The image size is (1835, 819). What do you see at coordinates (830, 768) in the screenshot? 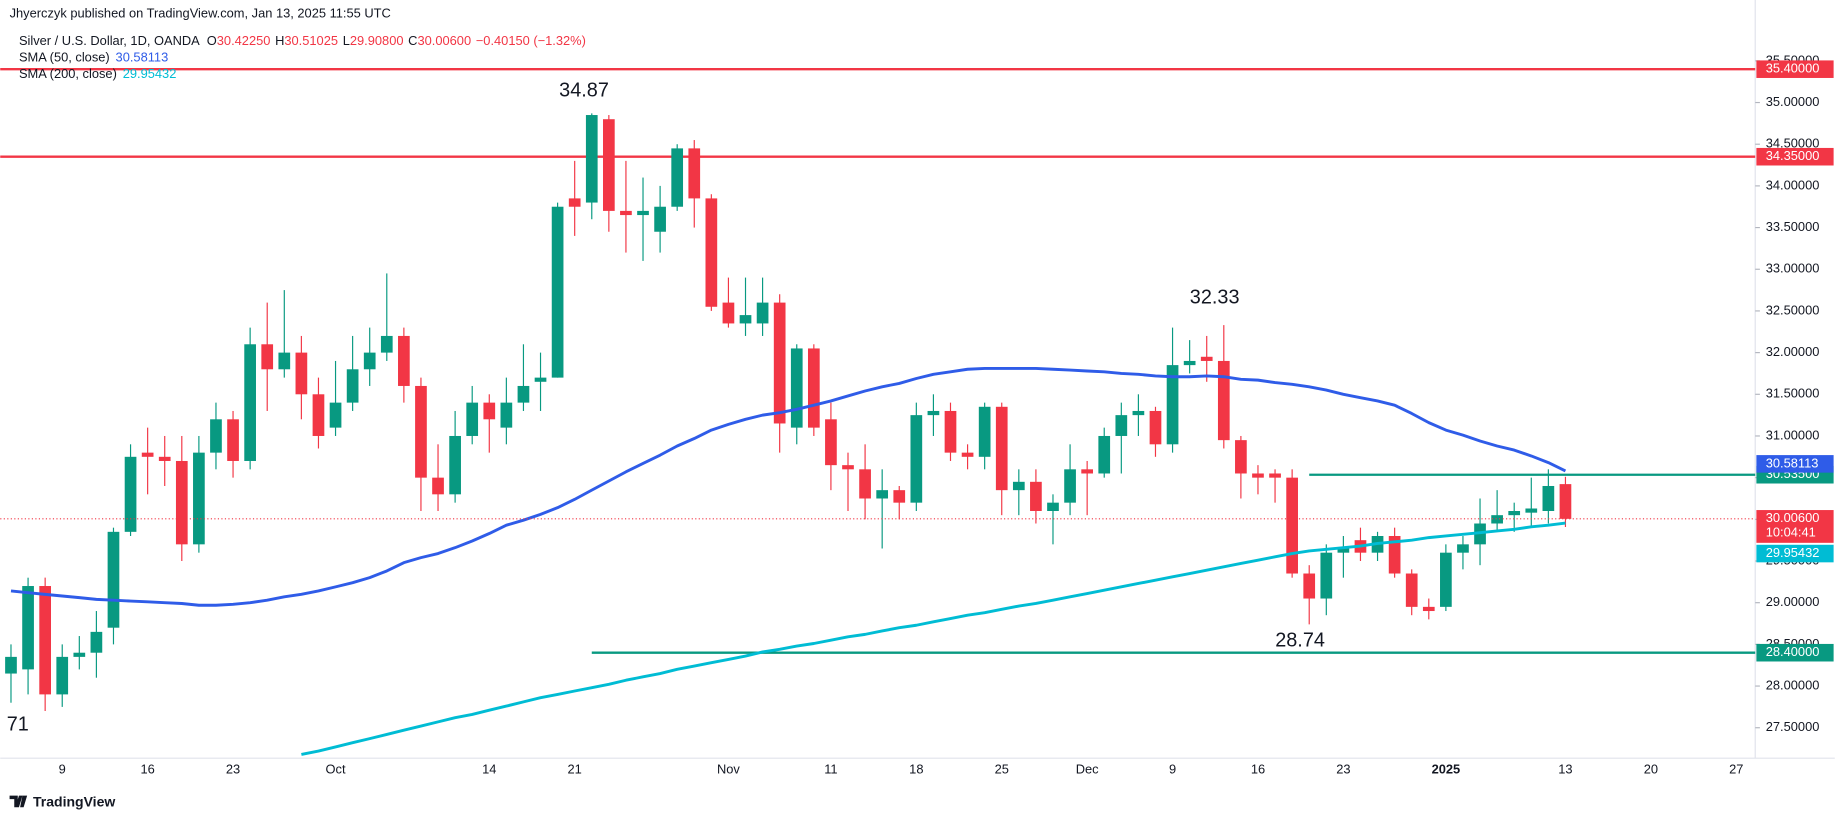
I see `x-tick-label: 11` at bounding box center [830, 768].